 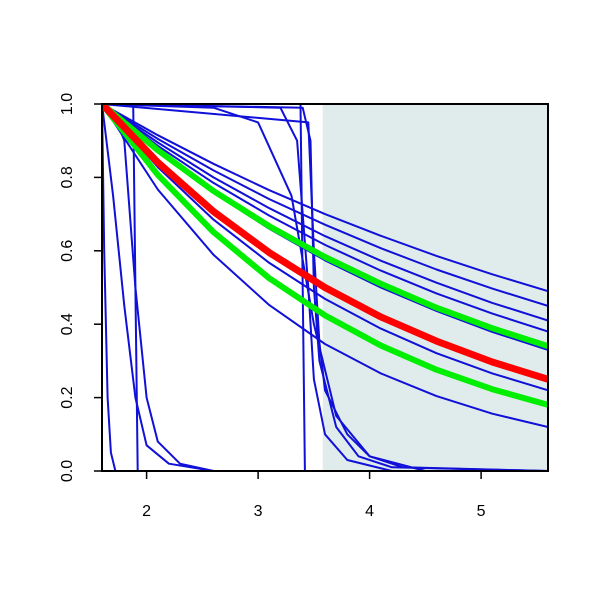 What do you see at coordinates (67, 177) in the screenshot?
I see `y-tick-label: 0.8` at bounding box center [67, 177].